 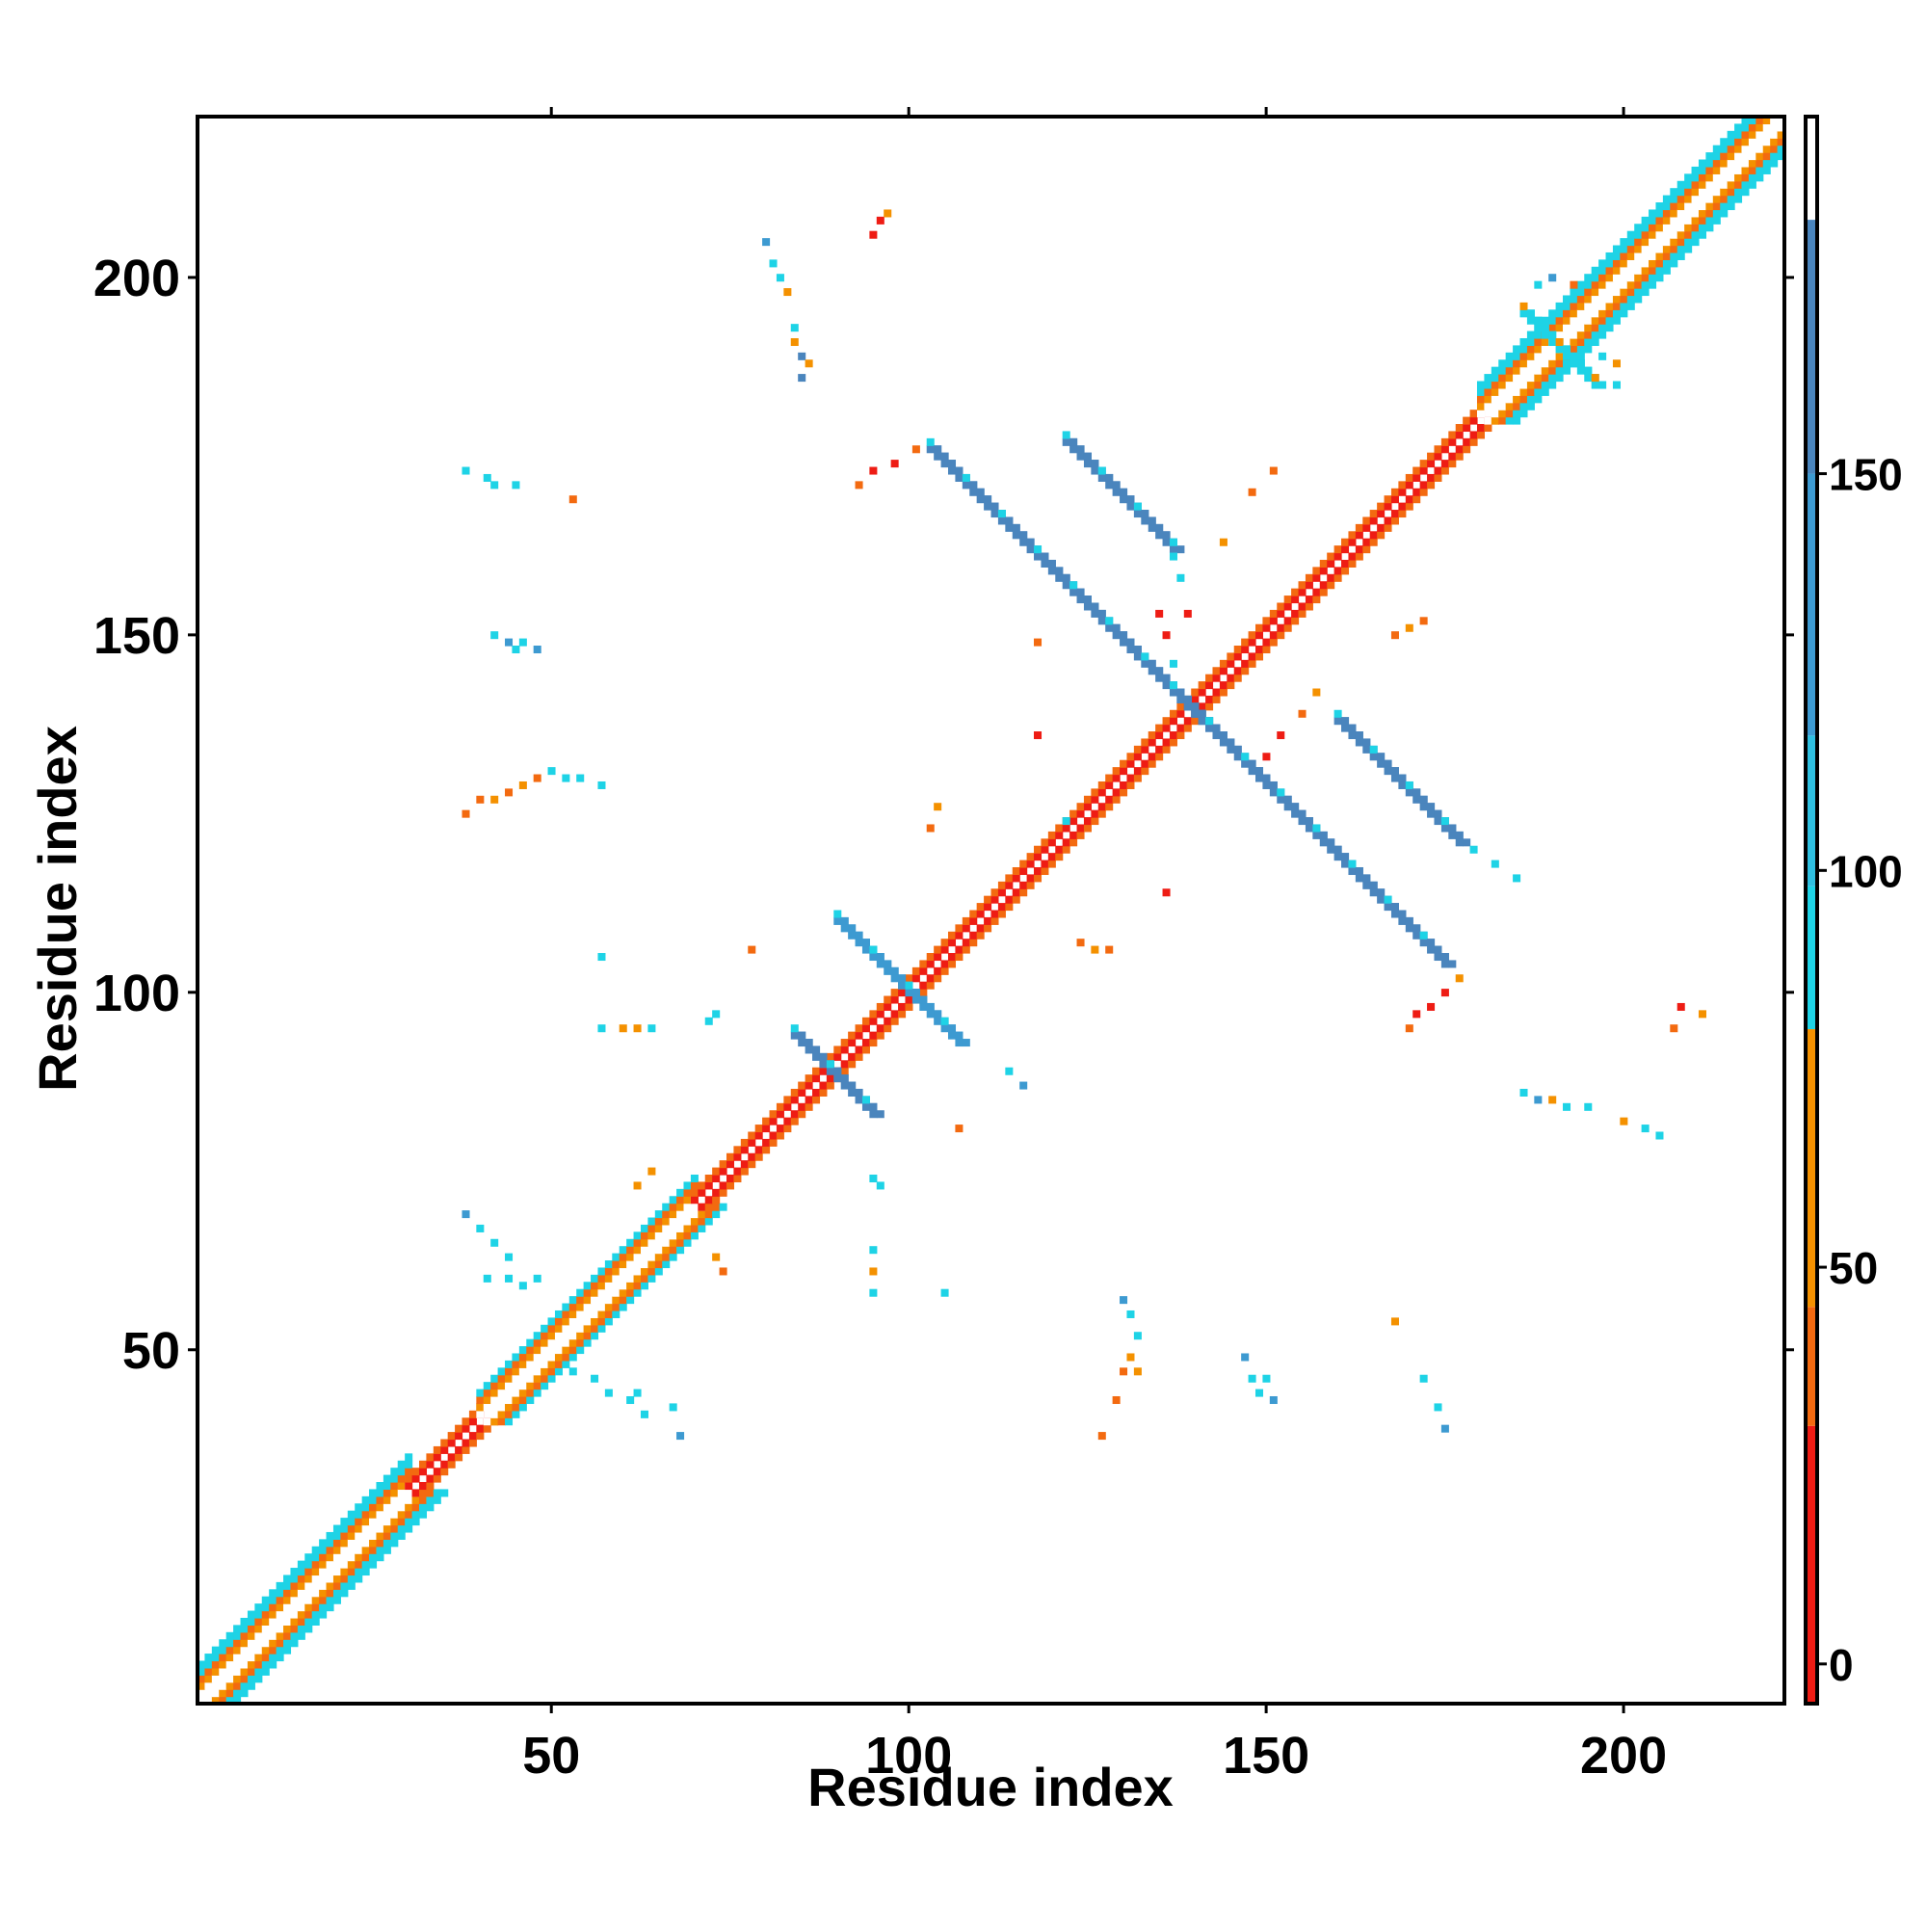 I want to click on colorbar-band, so click(x=1812, y=1366).